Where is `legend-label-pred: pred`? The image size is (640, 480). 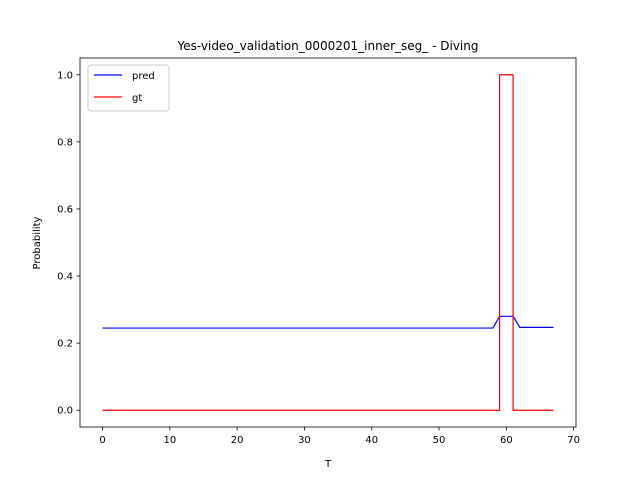 legend-label-pred: pred is located at coordinates (143, 76).